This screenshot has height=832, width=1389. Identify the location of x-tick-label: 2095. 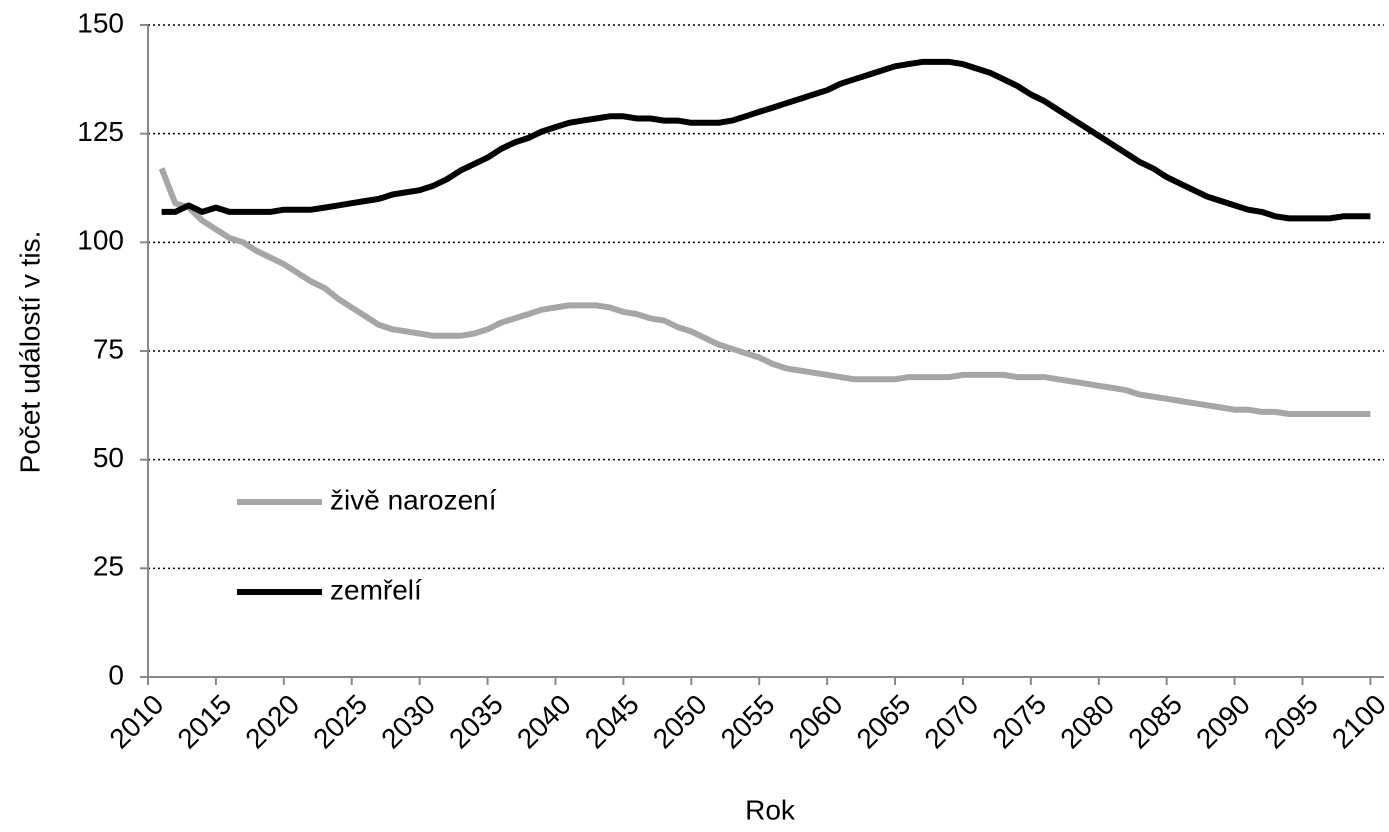
(1291, 722).